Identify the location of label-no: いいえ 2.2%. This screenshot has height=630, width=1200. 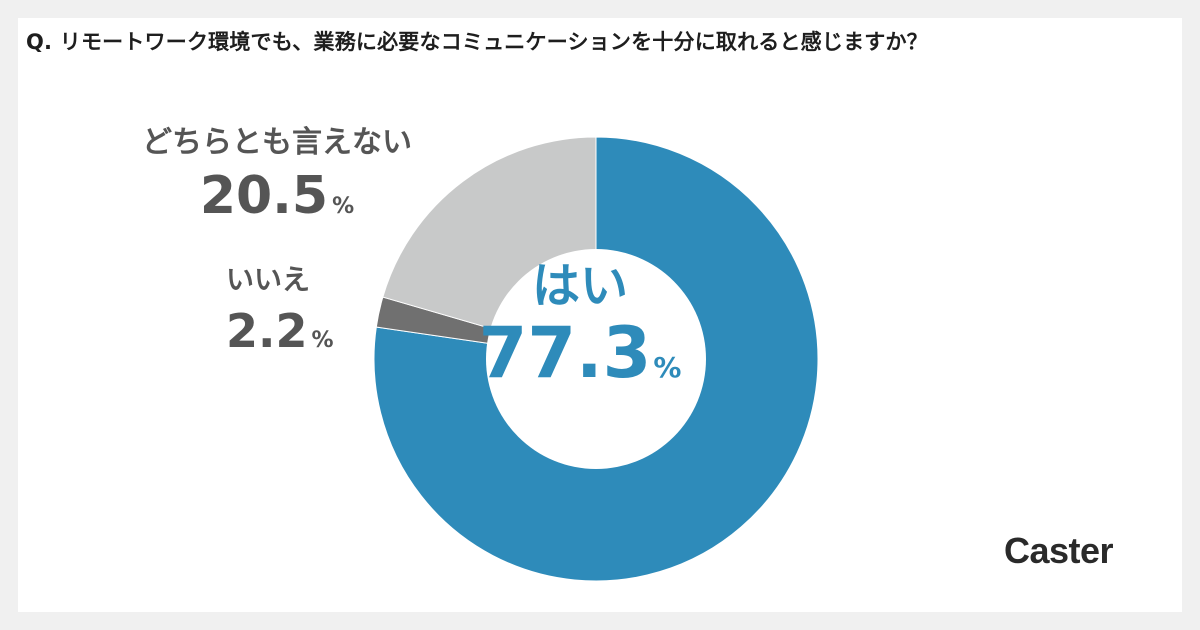
(280, 309).